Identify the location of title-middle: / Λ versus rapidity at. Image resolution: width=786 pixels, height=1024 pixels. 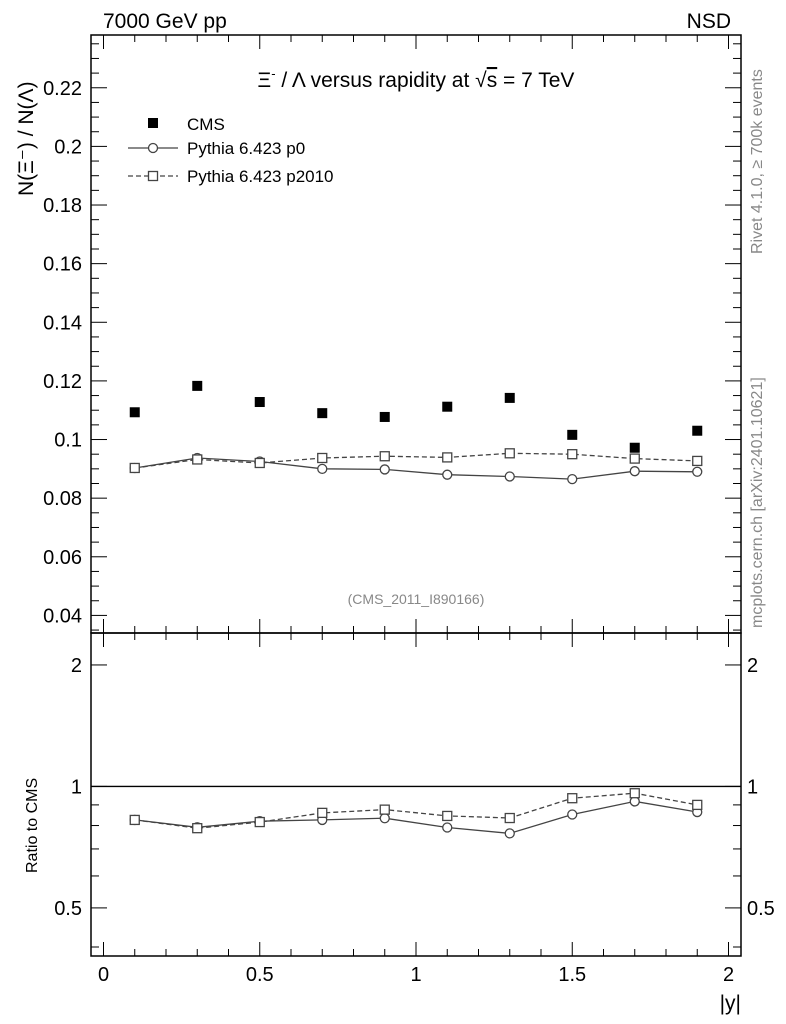
(376, 80).